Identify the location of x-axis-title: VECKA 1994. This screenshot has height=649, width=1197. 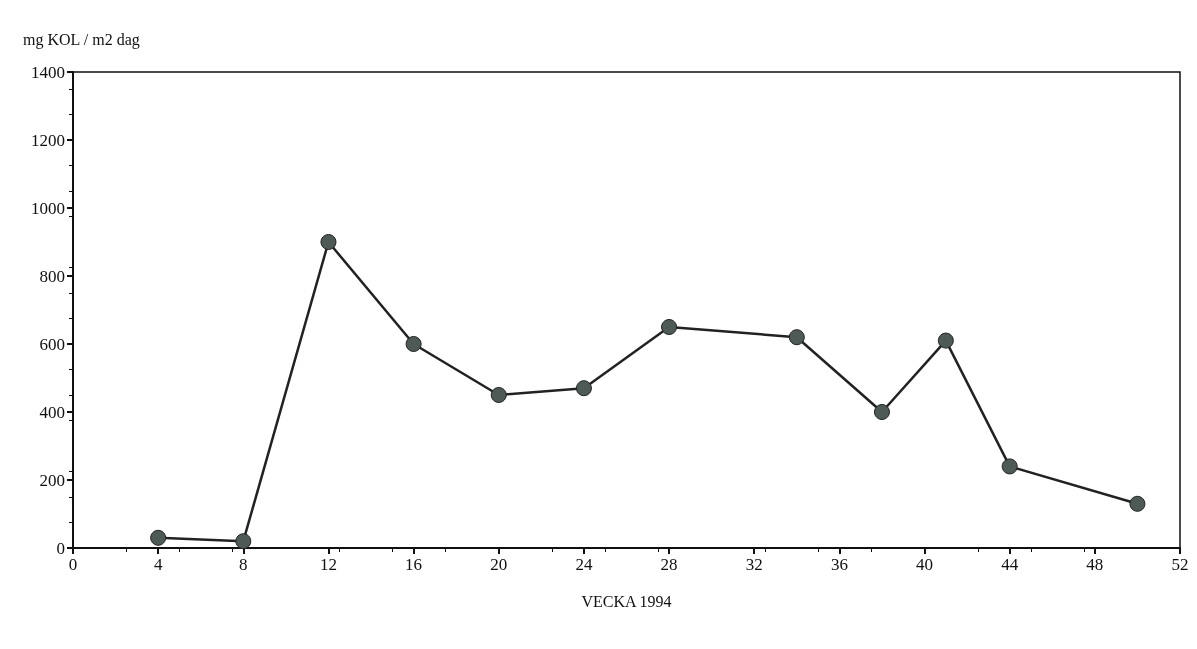
(626, 601).